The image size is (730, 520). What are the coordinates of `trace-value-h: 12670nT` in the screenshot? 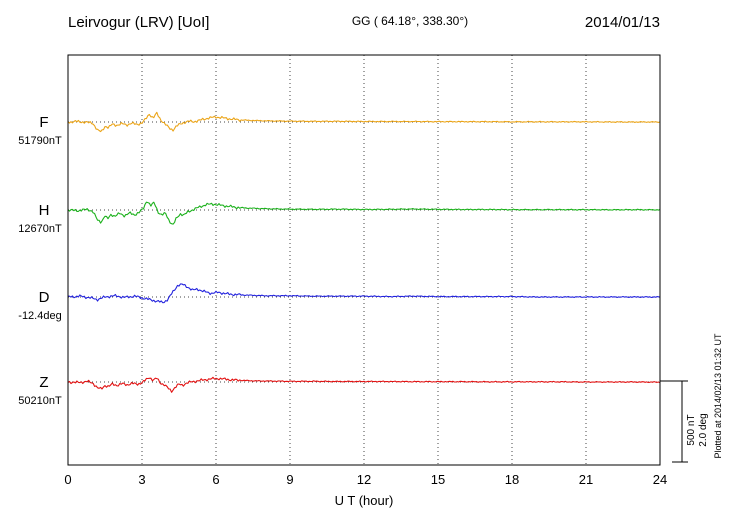 It's located at (40, 229).